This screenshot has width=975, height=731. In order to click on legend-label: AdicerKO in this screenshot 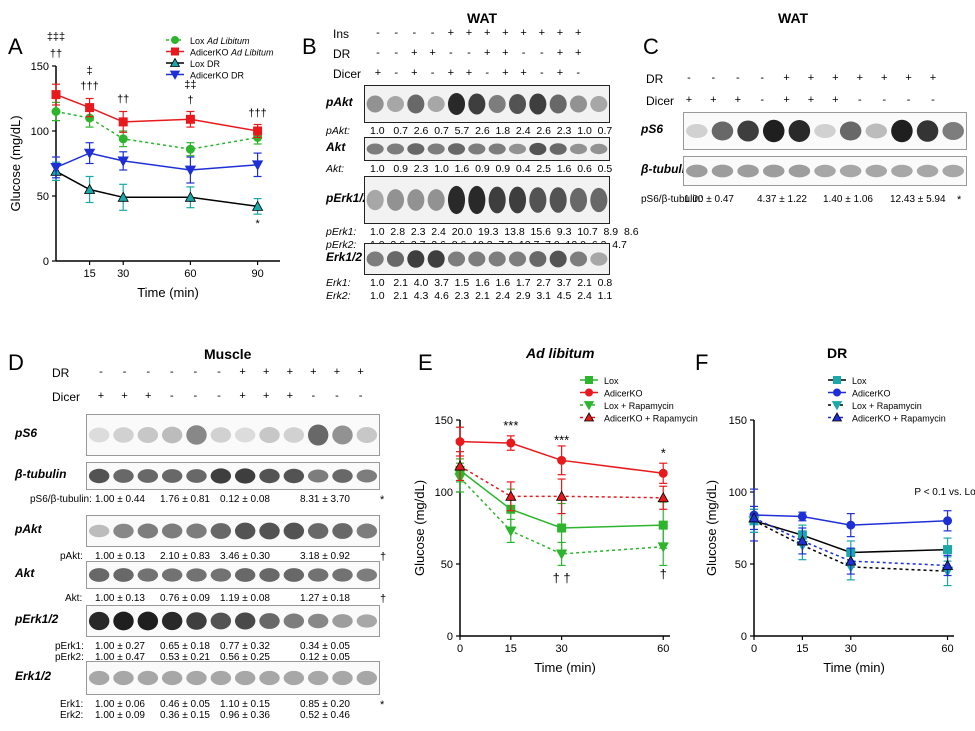, I will do `click(623, 394)`.